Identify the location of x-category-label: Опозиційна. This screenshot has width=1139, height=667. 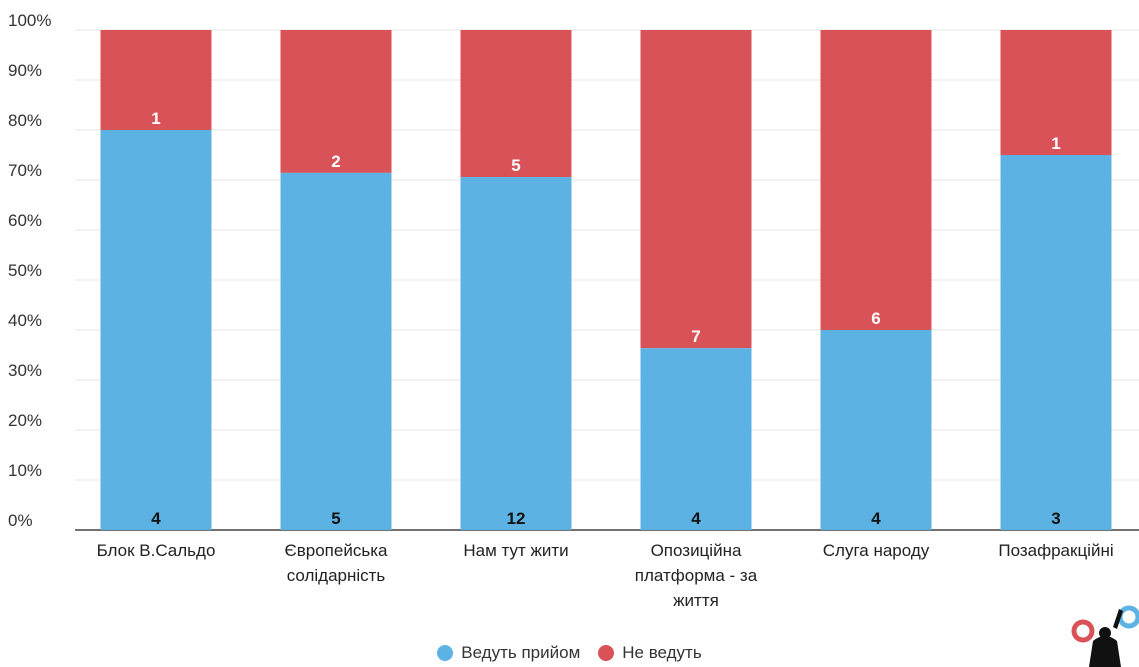
(696, 550).